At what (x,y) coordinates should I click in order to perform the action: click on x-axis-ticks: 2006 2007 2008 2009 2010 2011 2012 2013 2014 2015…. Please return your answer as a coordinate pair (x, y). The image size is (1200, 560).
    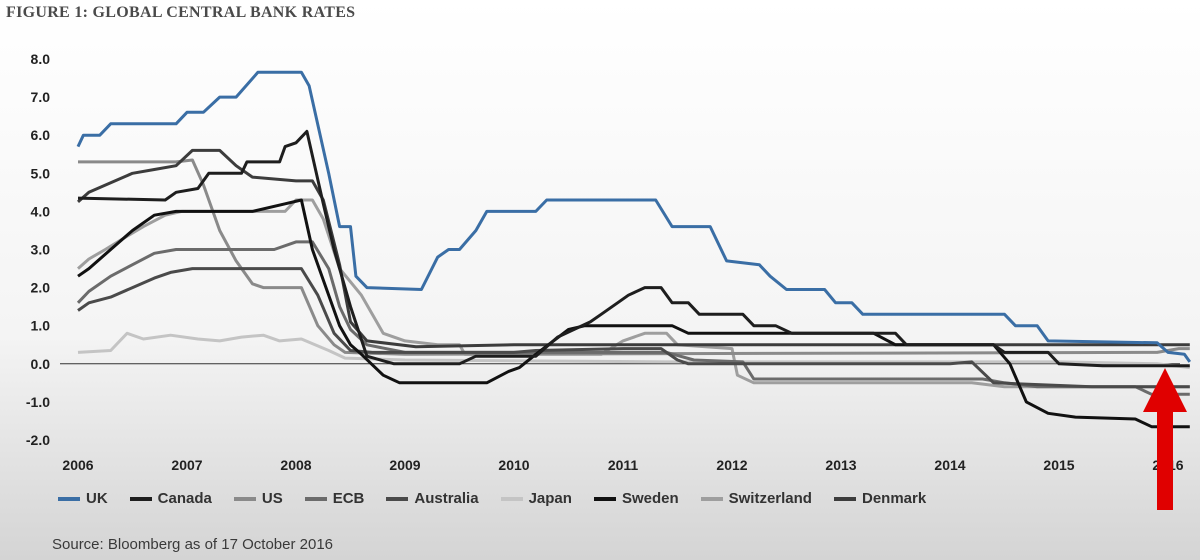
    Looking at the image, I should click on (622, 465).